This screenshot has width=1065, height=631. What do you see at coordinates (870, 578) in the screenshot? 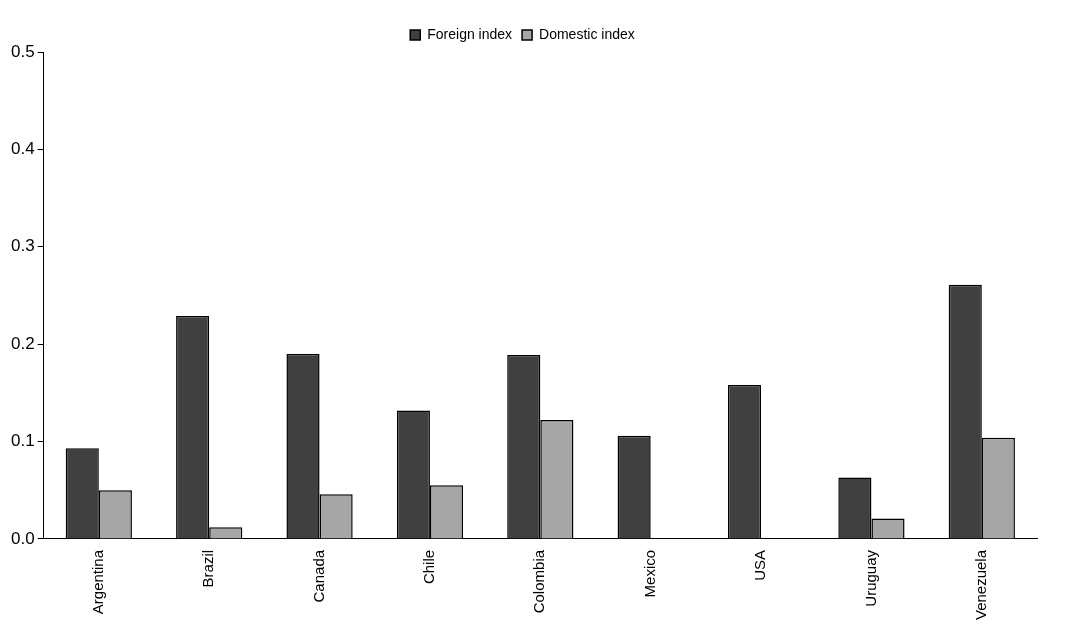
I see `x-tick-label: Uruguay` at bounding box center [870, 578].